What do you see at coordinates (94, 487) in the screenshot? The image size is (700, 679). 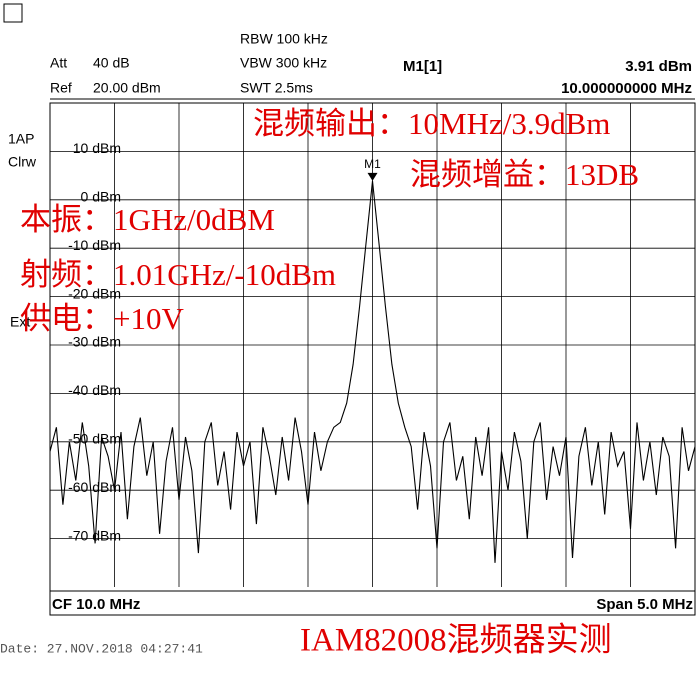 I see `y-tick-label: -60 dBm` at bounding box center [94, 487].